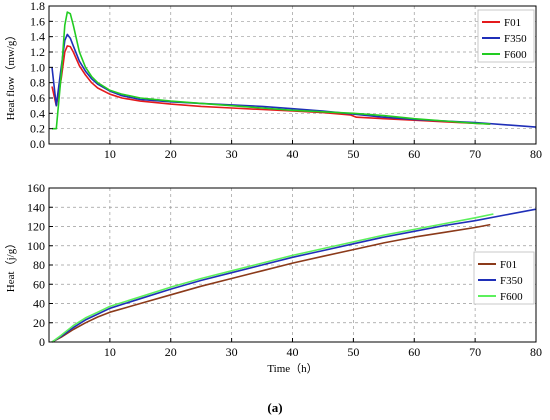 The image size is (550, 420). What do you see at coordinates (36, 227) in the screenshot?
I see `y-tick-label: 120` at bounding box center [36, 227].